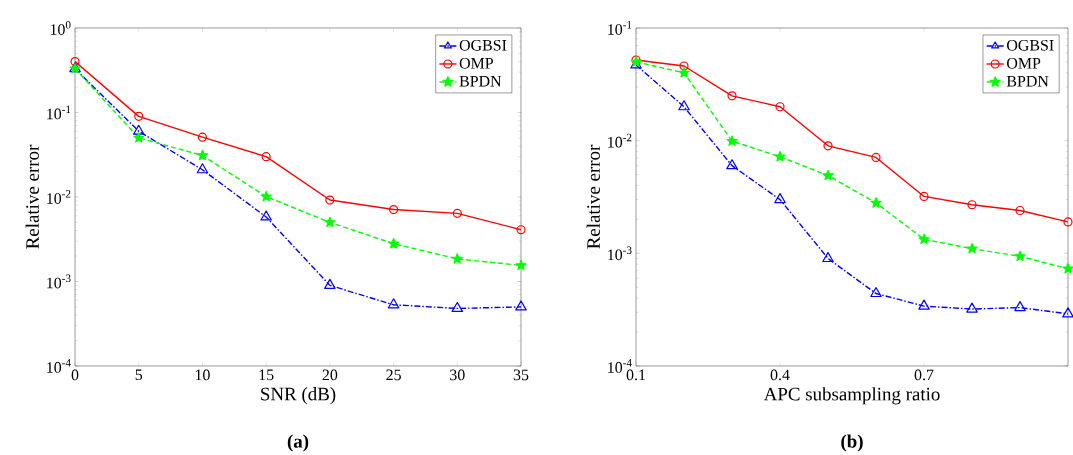  What do you see at coordinates (330, 375) in the screenshot?
I see `x-tick-label: 20` at bounding box center [330, 375].